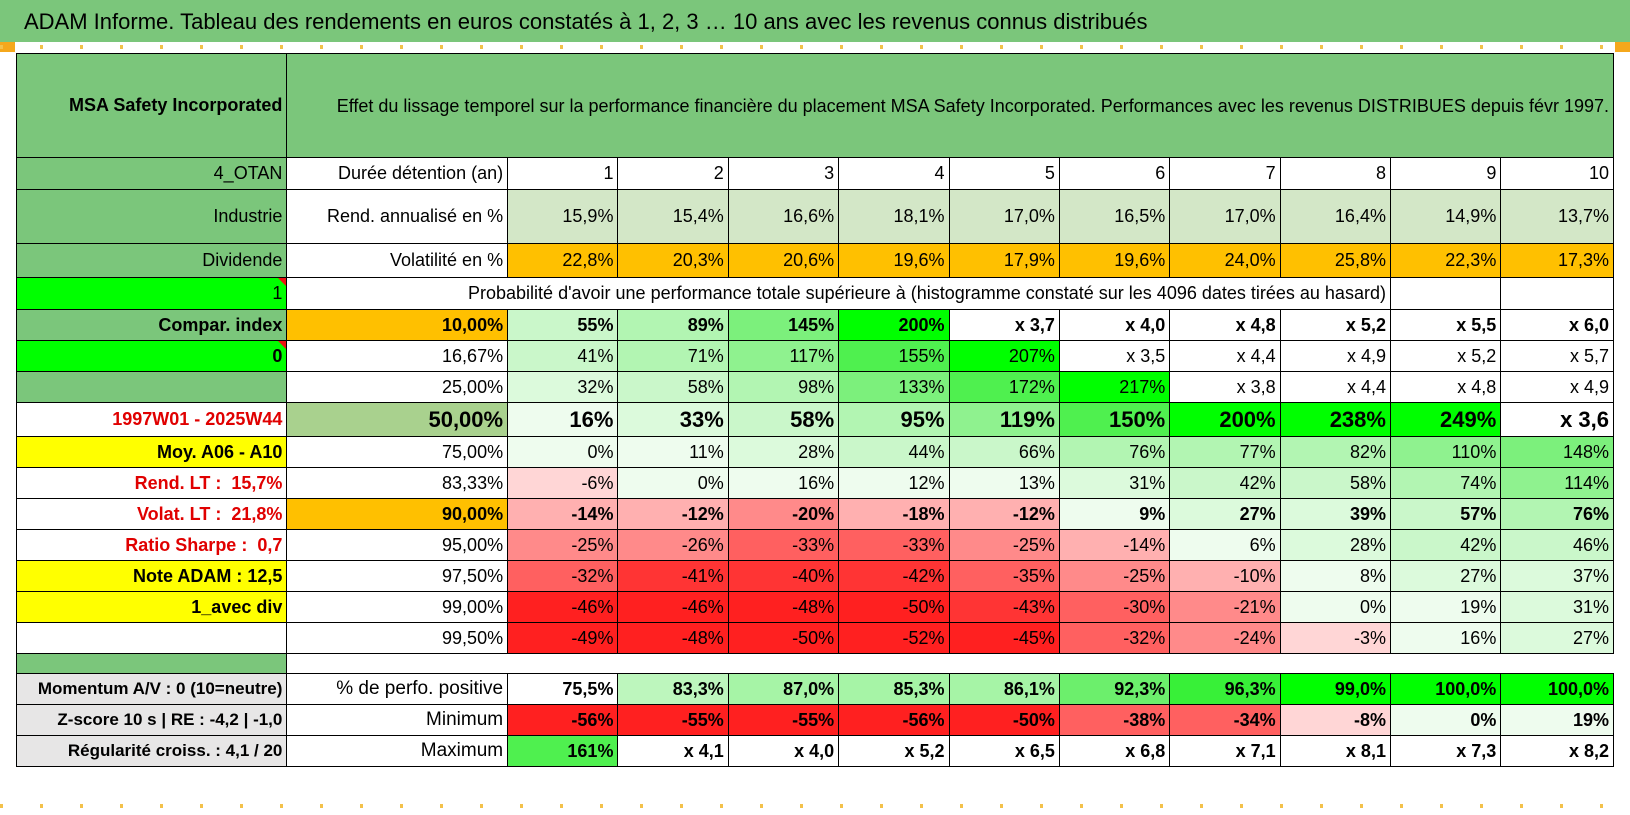  I want to click on proba-cell: 8%, so click(1335, 576).